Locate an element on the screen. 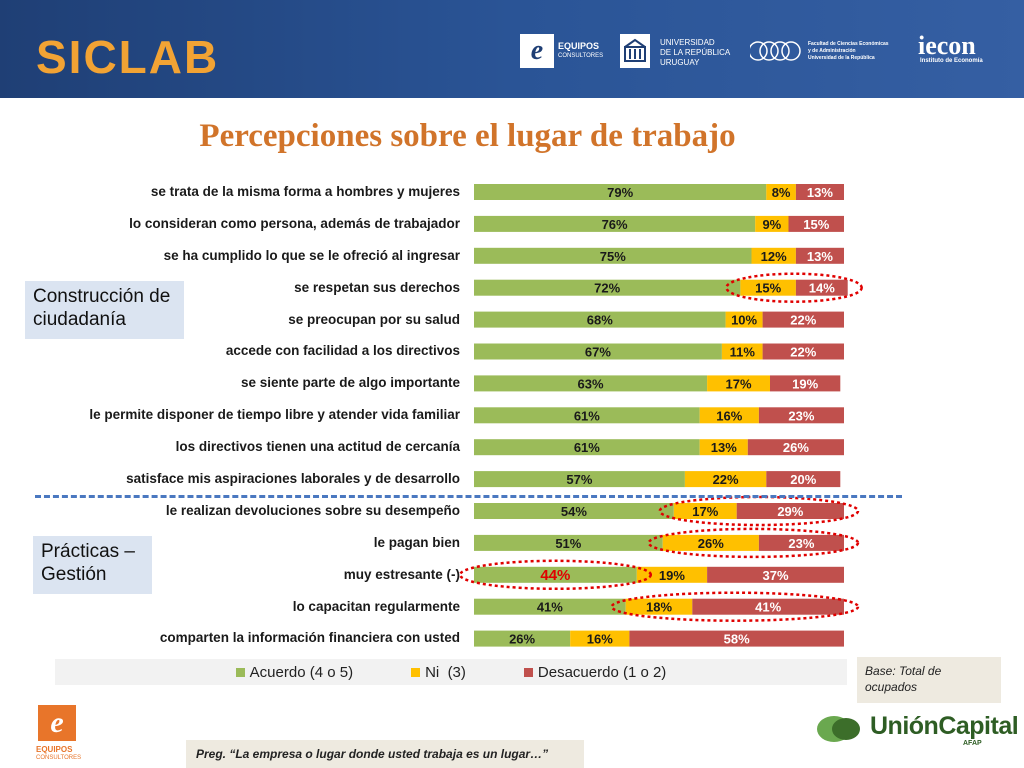 The height and width of the screenshot is (768, 1024). footer-equipos-e-icon: e is located at coordinates (57, 723).